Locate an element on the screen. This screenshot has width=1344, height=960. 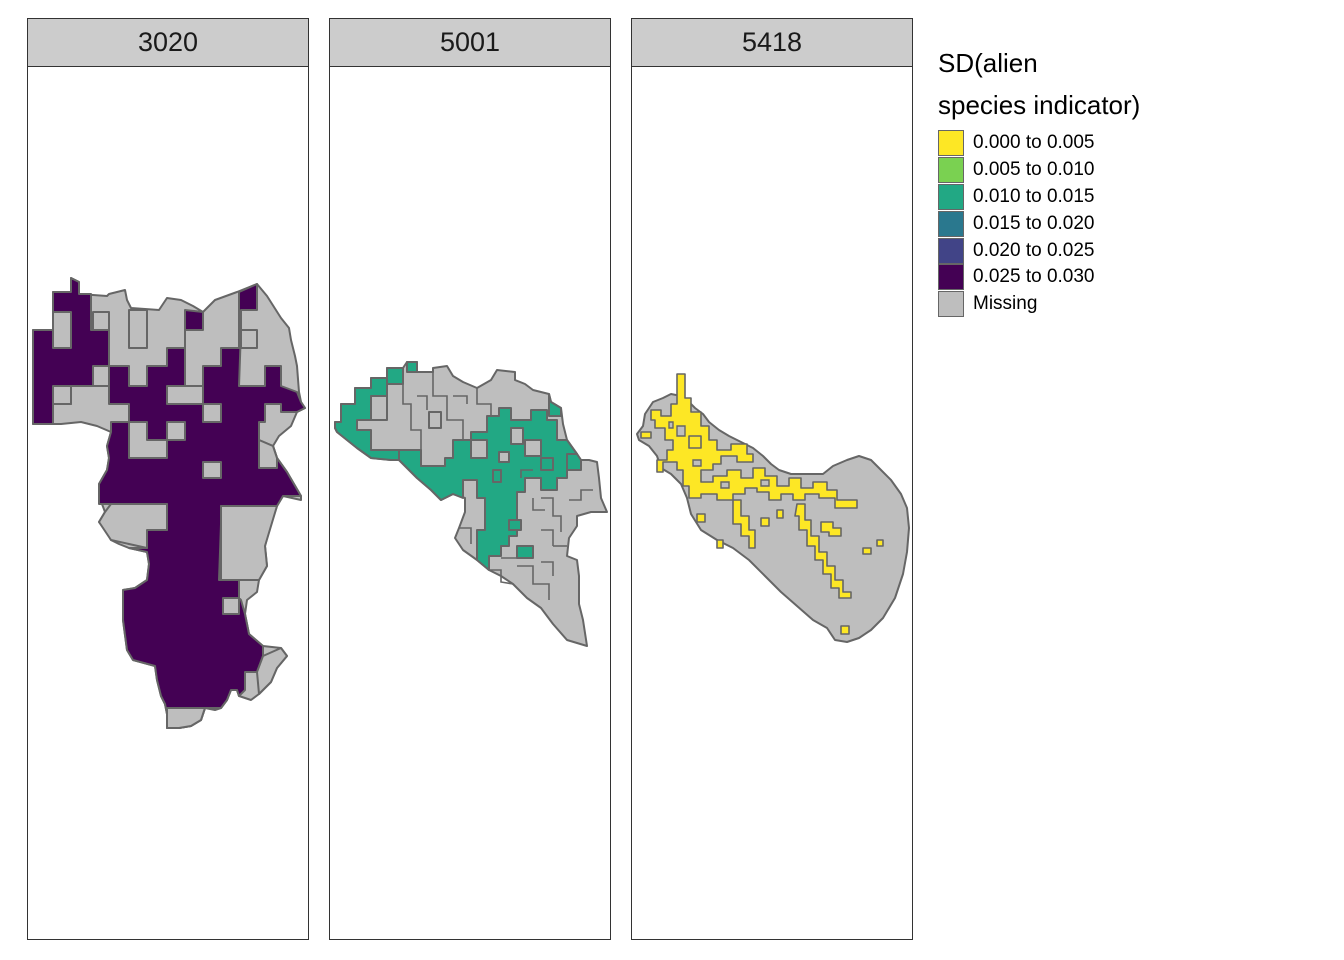
legend-label: 0.000 to 0.005 is located at coordinates (1034, 143).